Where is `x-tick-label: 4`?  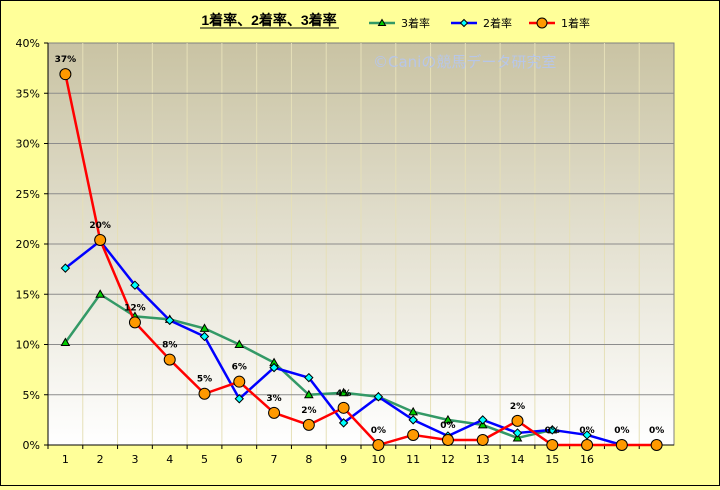
x-tick-label: 4 is located at coordinates (169, 459).